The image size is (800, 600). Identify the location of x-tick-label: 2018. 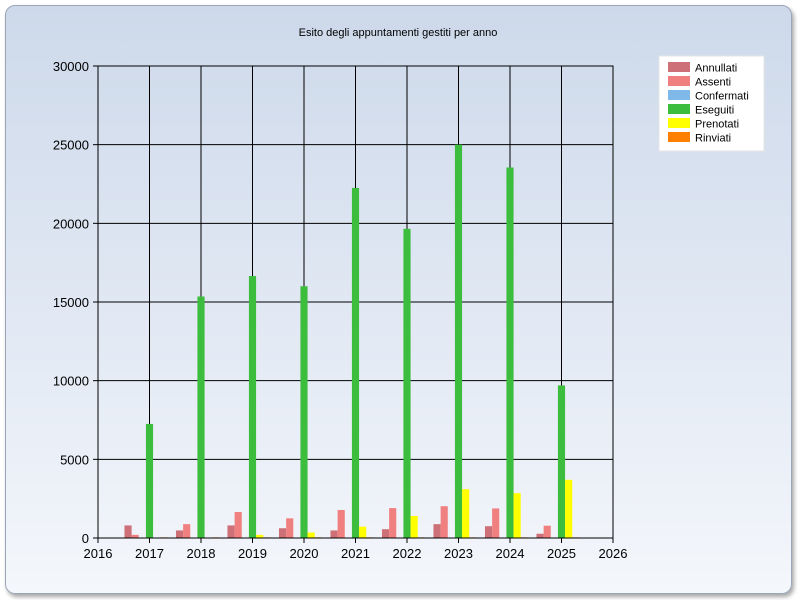
(201, 553).